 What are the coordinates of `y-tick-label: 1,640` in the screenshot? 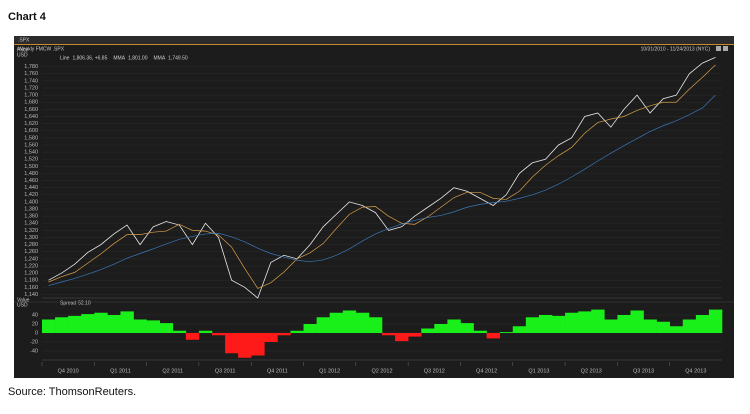 It's located at (31, 117).